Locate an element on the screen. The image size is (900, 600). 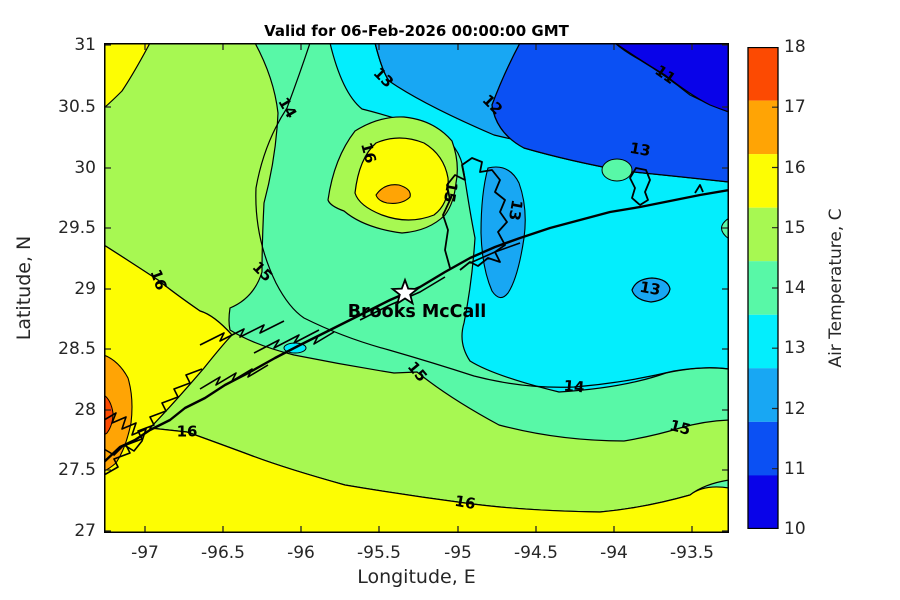
fill-region-dark-blue is located at coordinates (671, 78).